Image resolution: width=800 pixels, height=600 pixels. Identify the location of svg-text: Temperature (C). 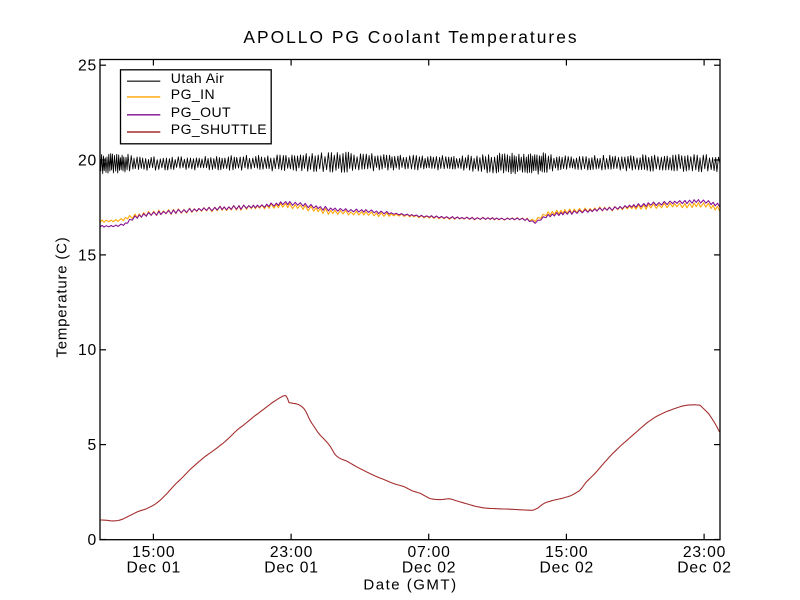
(62, 296).